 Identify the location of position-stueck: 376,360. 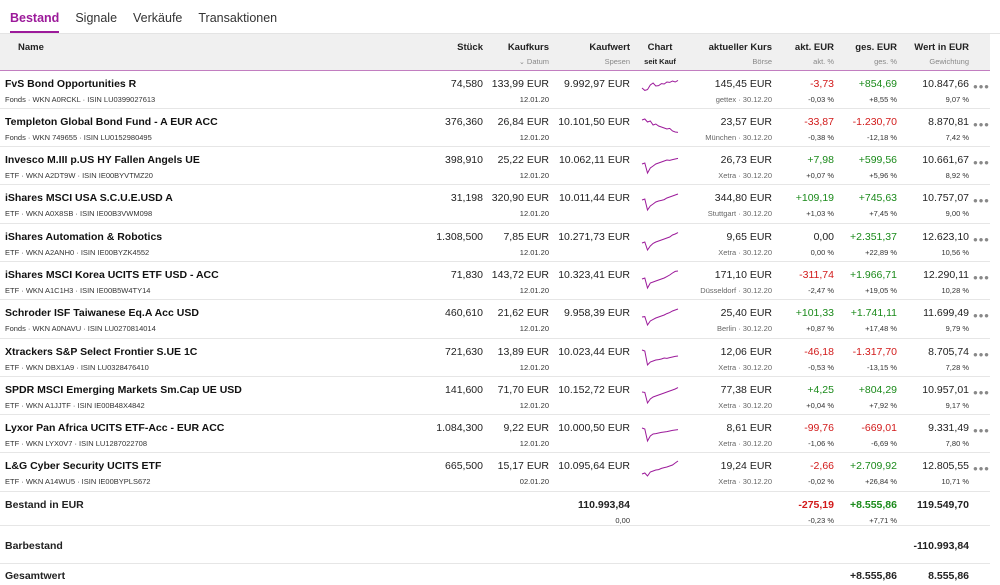
(464, 121).